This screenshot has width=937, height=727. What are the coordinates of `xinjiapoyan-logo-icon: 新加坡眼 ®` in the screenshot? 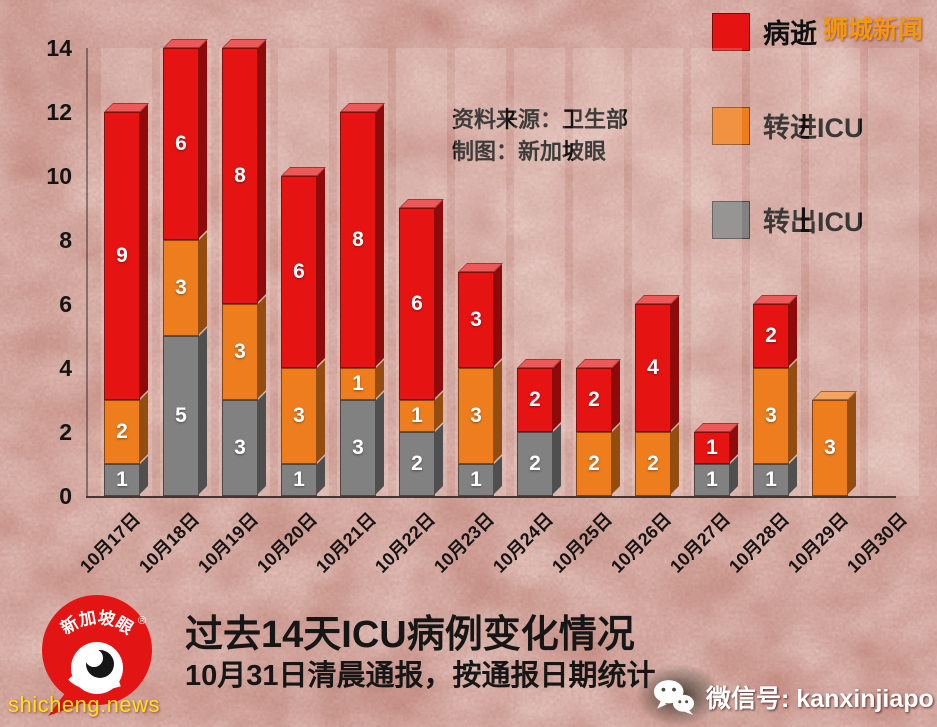 It's located at (97, 655).